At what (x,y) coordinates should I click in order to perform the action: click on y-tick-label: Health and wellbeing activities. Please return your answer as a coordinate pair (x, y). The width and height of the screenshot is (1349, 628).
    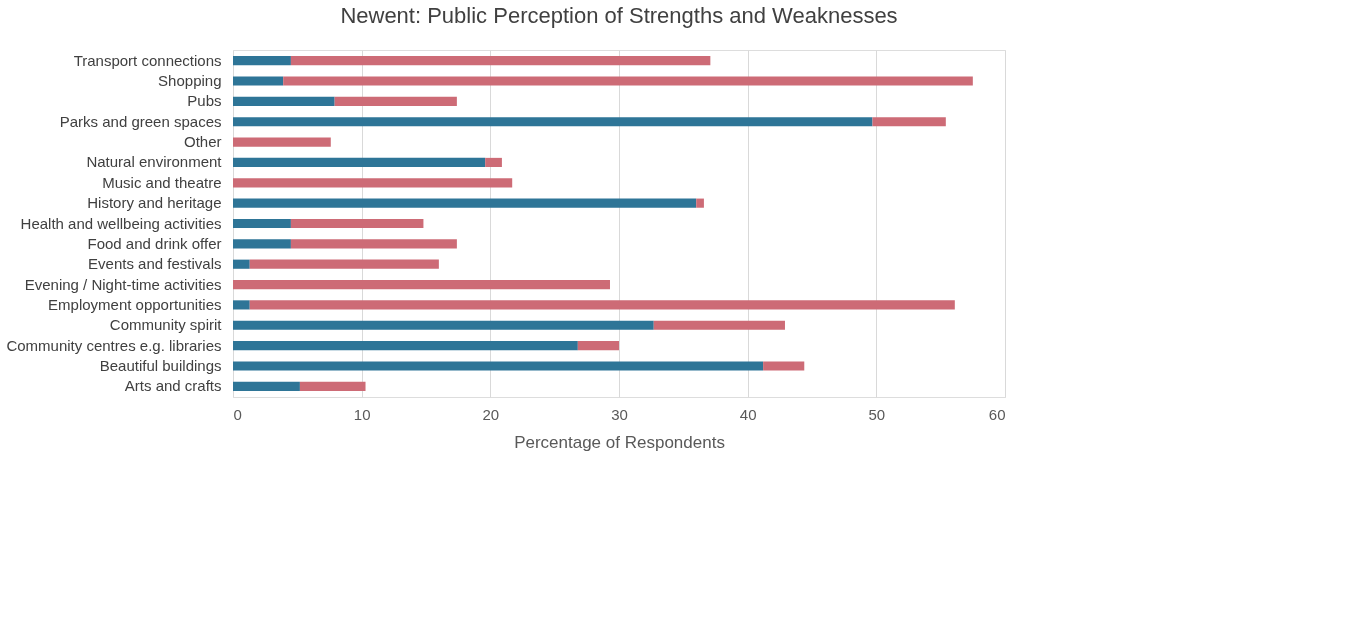
    Looking at the image, I should click on (121, 223).